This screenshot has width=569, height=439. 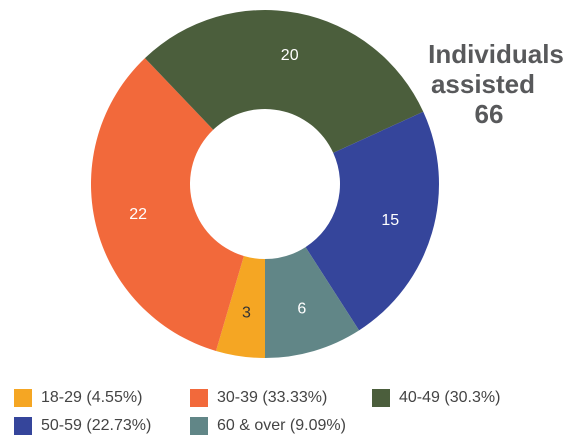 I want to click on slice-label: 22, so click(x=138, y=214).